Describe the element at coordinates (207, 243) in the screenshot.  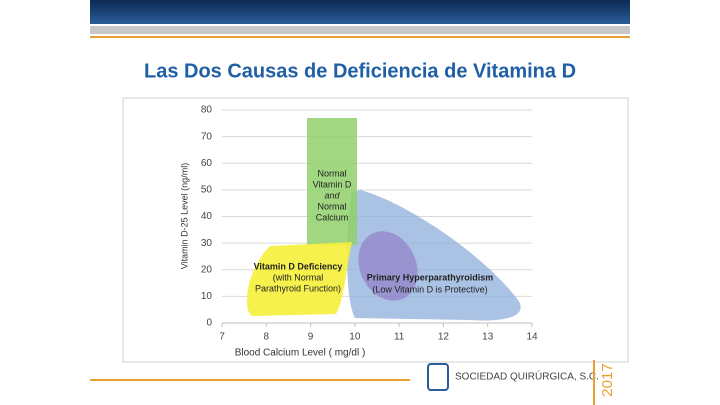
I see `y-tick-label: 30` at that location.